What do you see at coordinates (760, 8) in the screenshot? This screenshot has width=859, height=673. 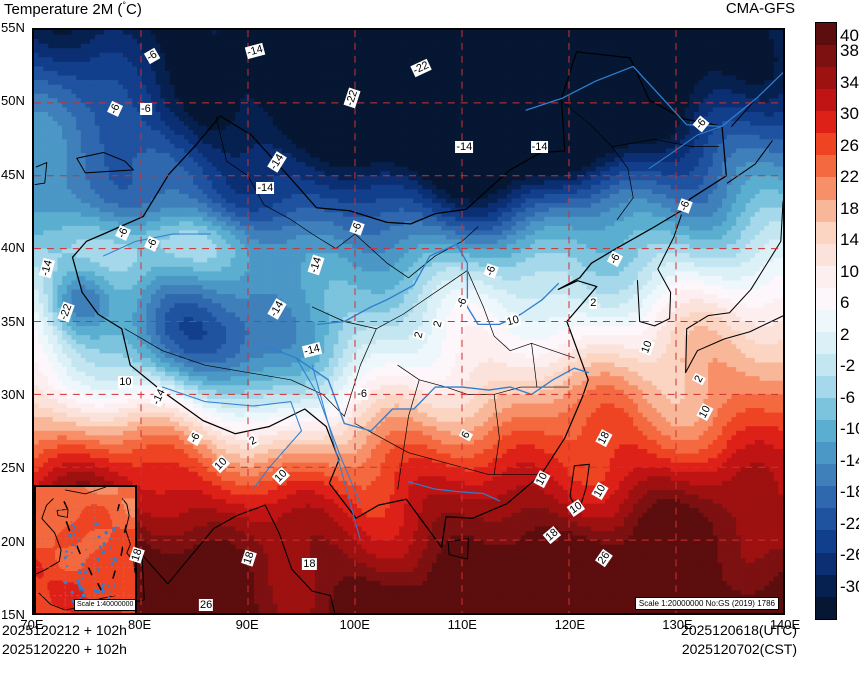 I see `model-label: CMA-GFS` at bounding box center [760, 8].